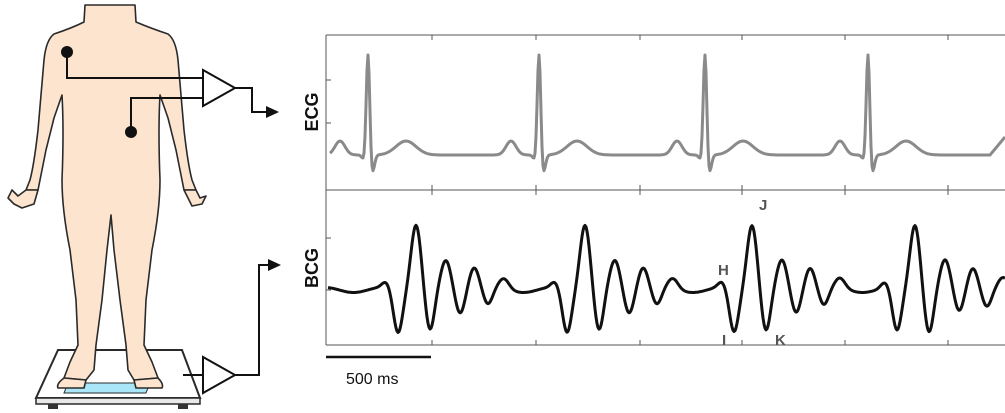 The image size is (1005, 413). Describe the element at coordinates (372, 379) in the screenshot. I see `scale-bar-label: 500 ms` at that location.